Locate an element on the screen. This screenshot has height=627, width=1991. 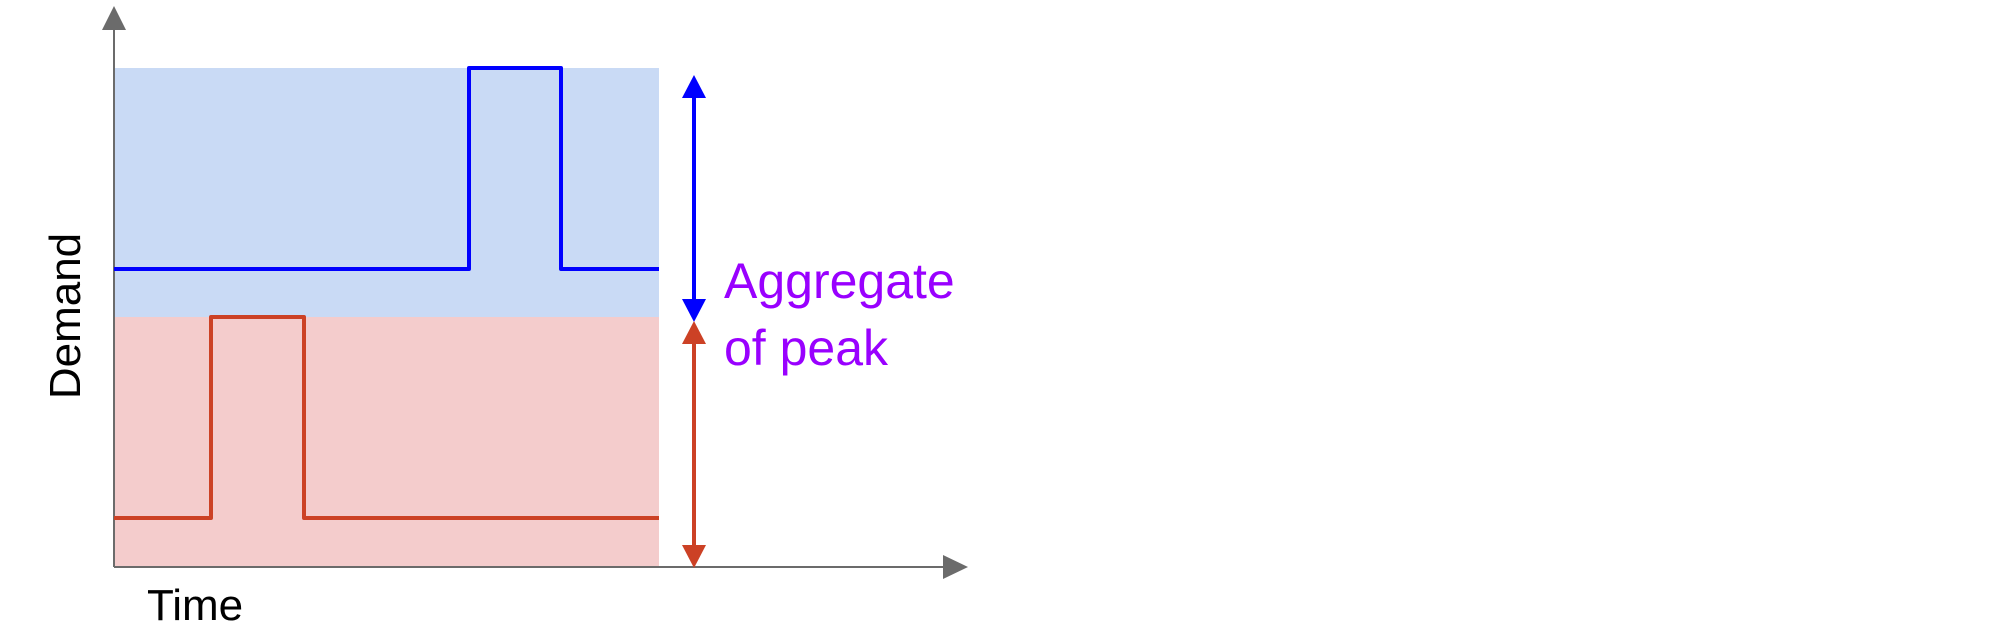
upper-peak-arrow-head-top is located at coordinates (694, 86).